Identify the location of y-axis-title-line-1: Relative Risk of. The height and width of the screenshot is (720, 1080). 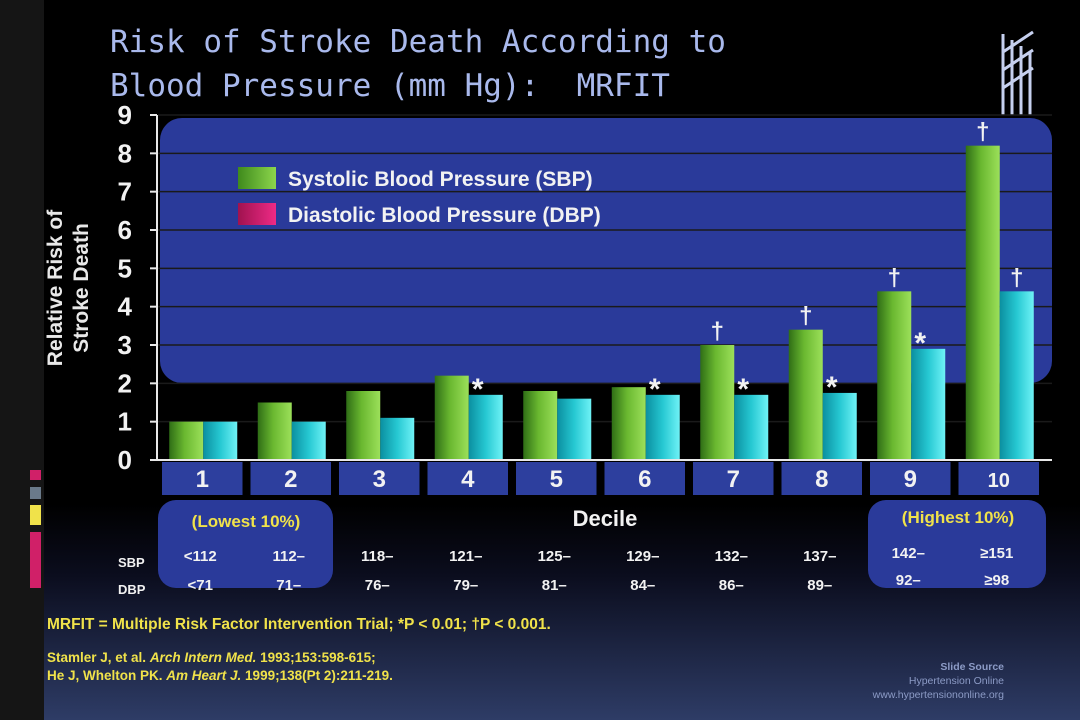
(55, 287).